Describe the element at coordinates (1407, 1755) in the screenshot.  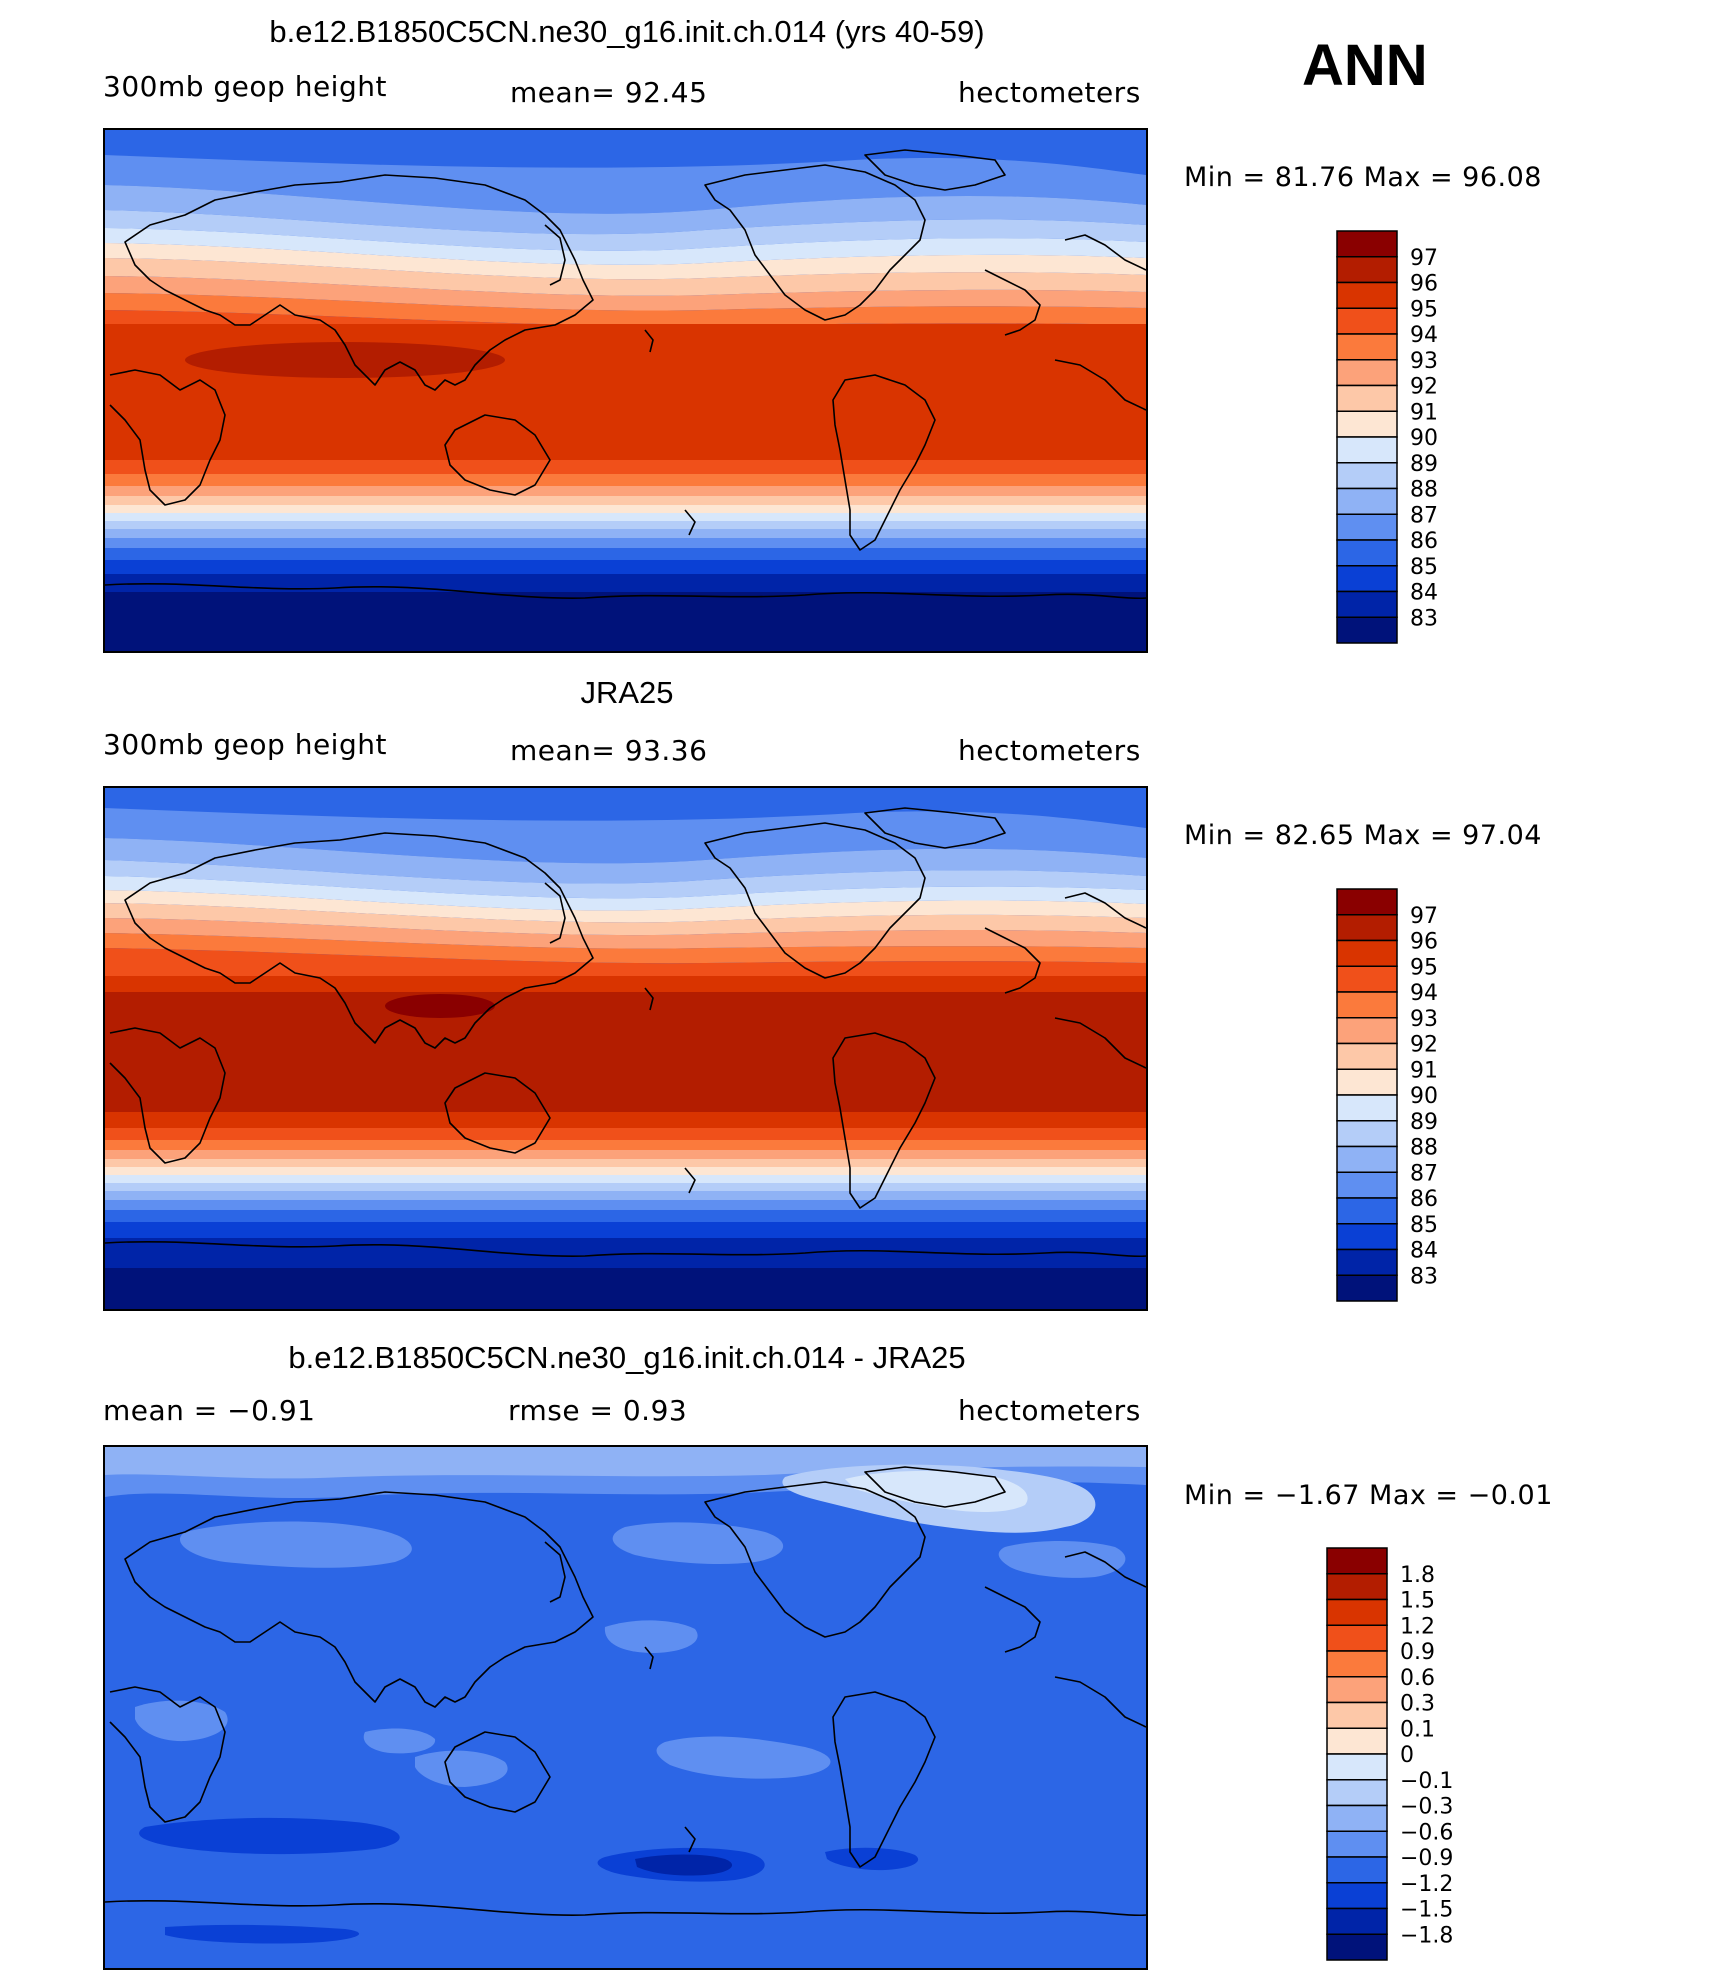
I see `colorbar-label: 0` at that location.